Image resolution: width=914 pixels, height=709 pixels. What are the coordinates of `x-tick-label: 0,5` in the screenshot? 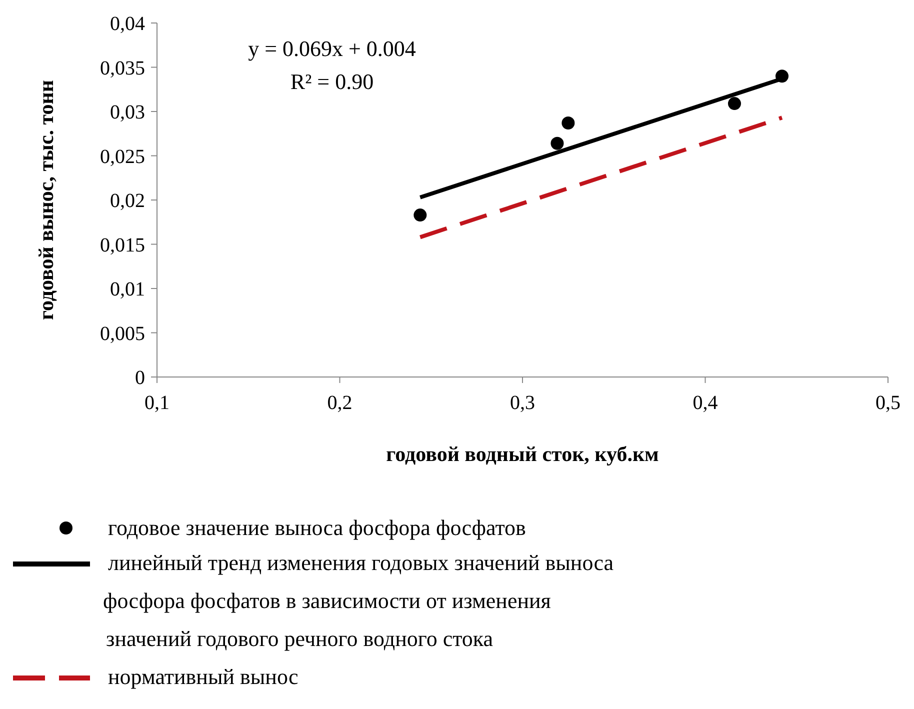 It's located at (888, 403).